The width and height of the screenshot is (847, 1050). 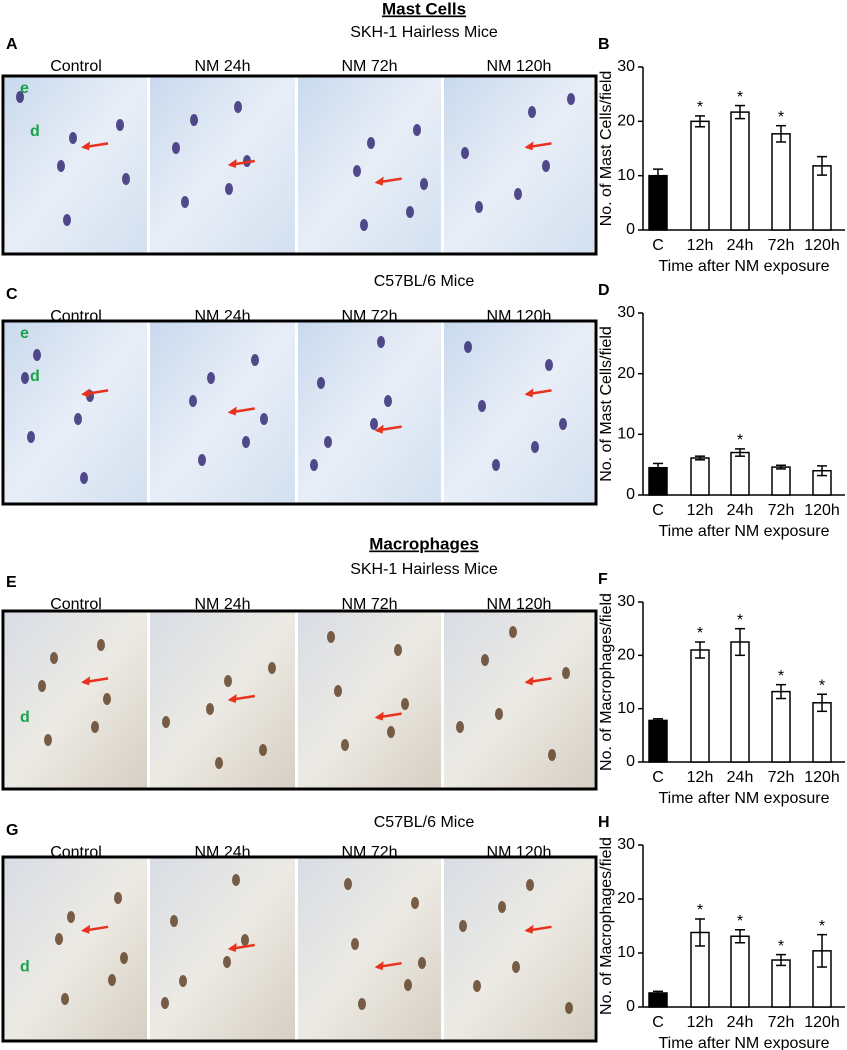 I want to click on image-label: NM 24h, so click(x=222, y=66).